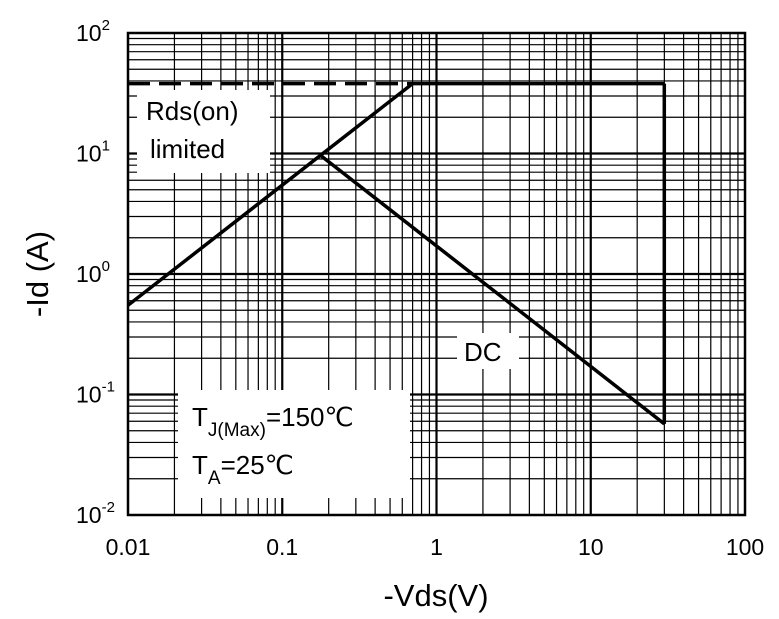 Image resolution: width=779 pixels, height=619 pixels. Describe the element at coordinates (257, 465) in the screenshot. I see `ta-value: =25℃` at that location.